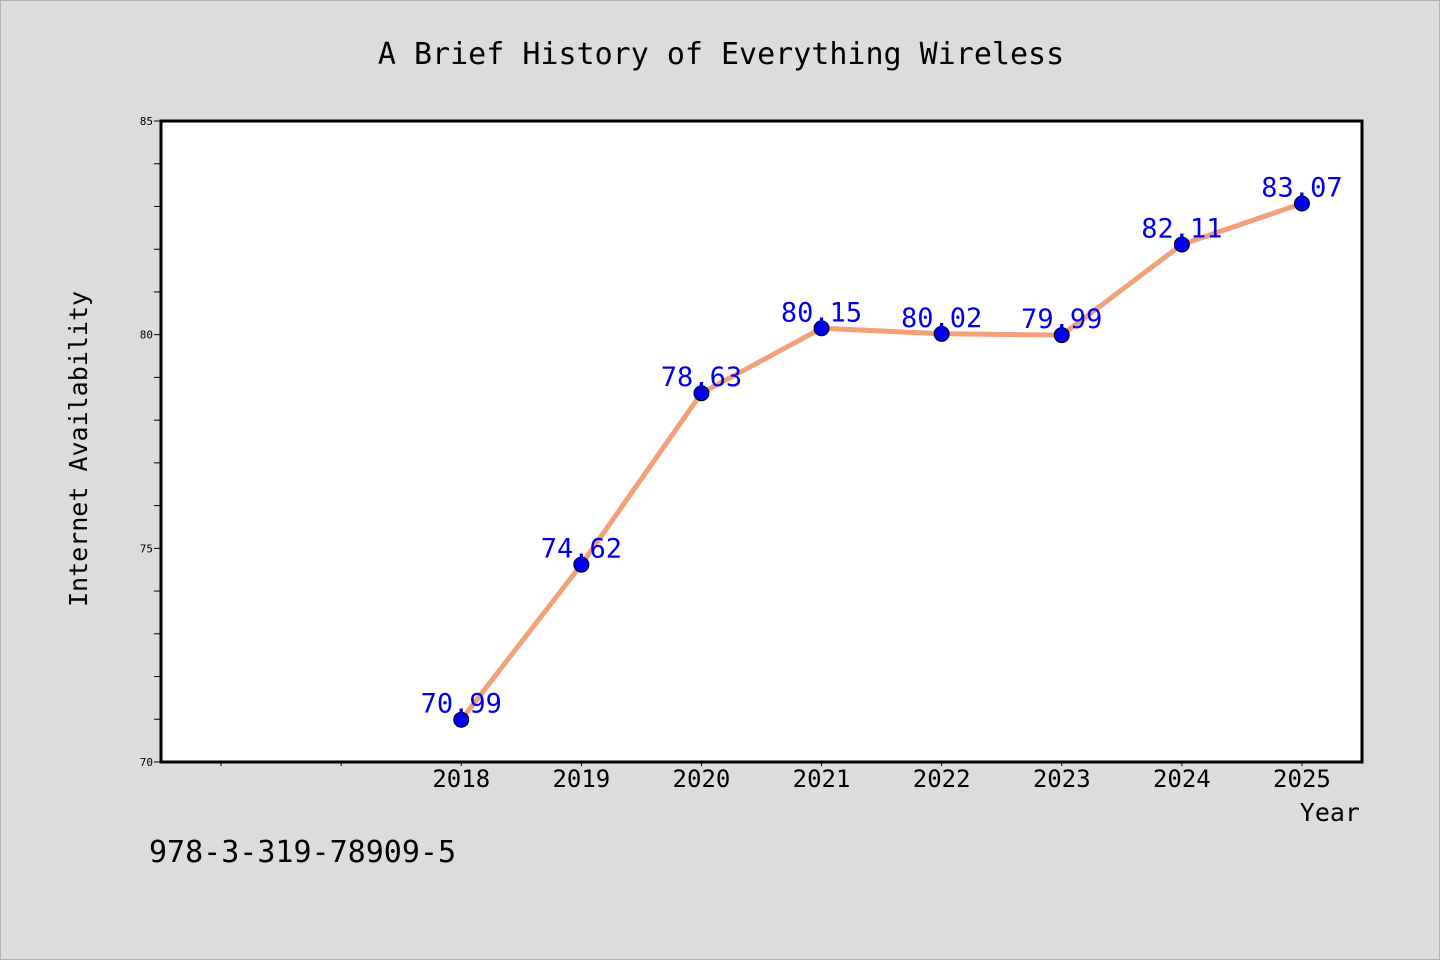 The height and width of the screenshot is (960, 1440). I want to click on x-tick-labels: 2018 2019 2020 2021 2022 2023 2024 2025, so click(881, 779).